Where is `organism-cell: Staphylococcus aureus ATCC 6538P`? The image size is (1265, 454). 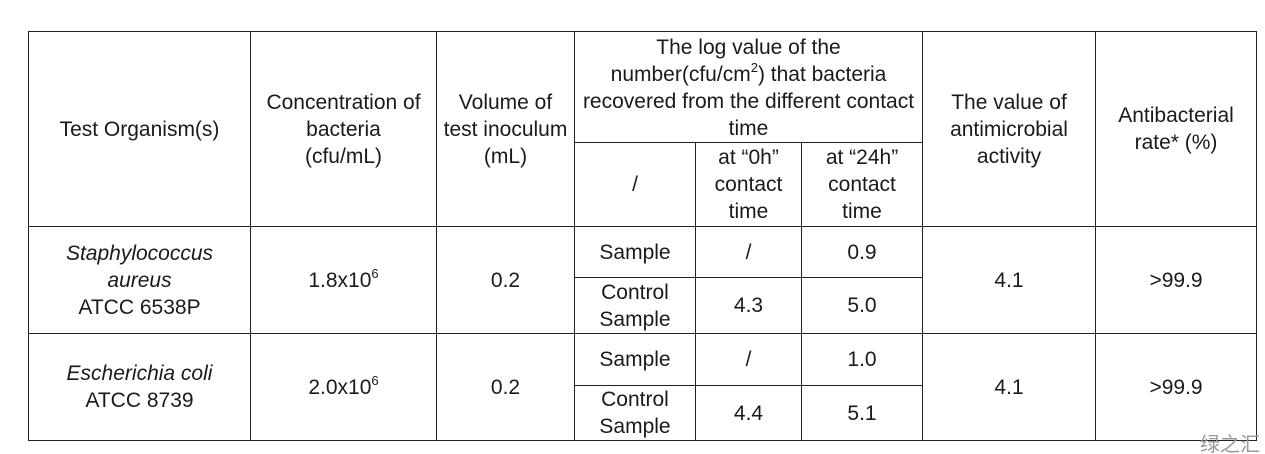
organism-cell: Staphylococcus aureus ATCC 6538P is located at coordinates (139, 280).